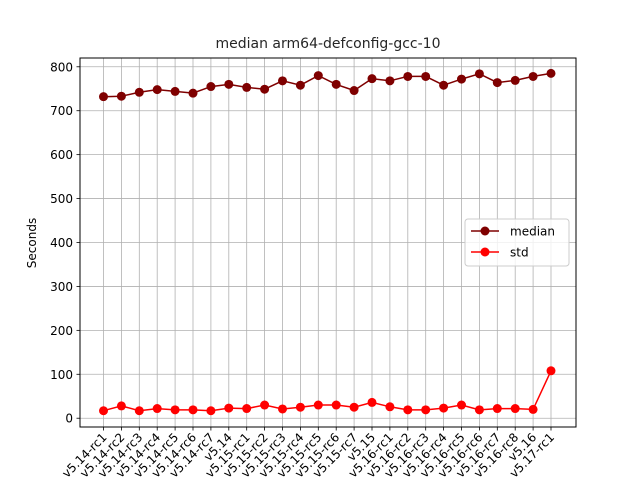 This screenshot has height=484, width=640. I want to click on legend-label-std: std, so click(519, 253).